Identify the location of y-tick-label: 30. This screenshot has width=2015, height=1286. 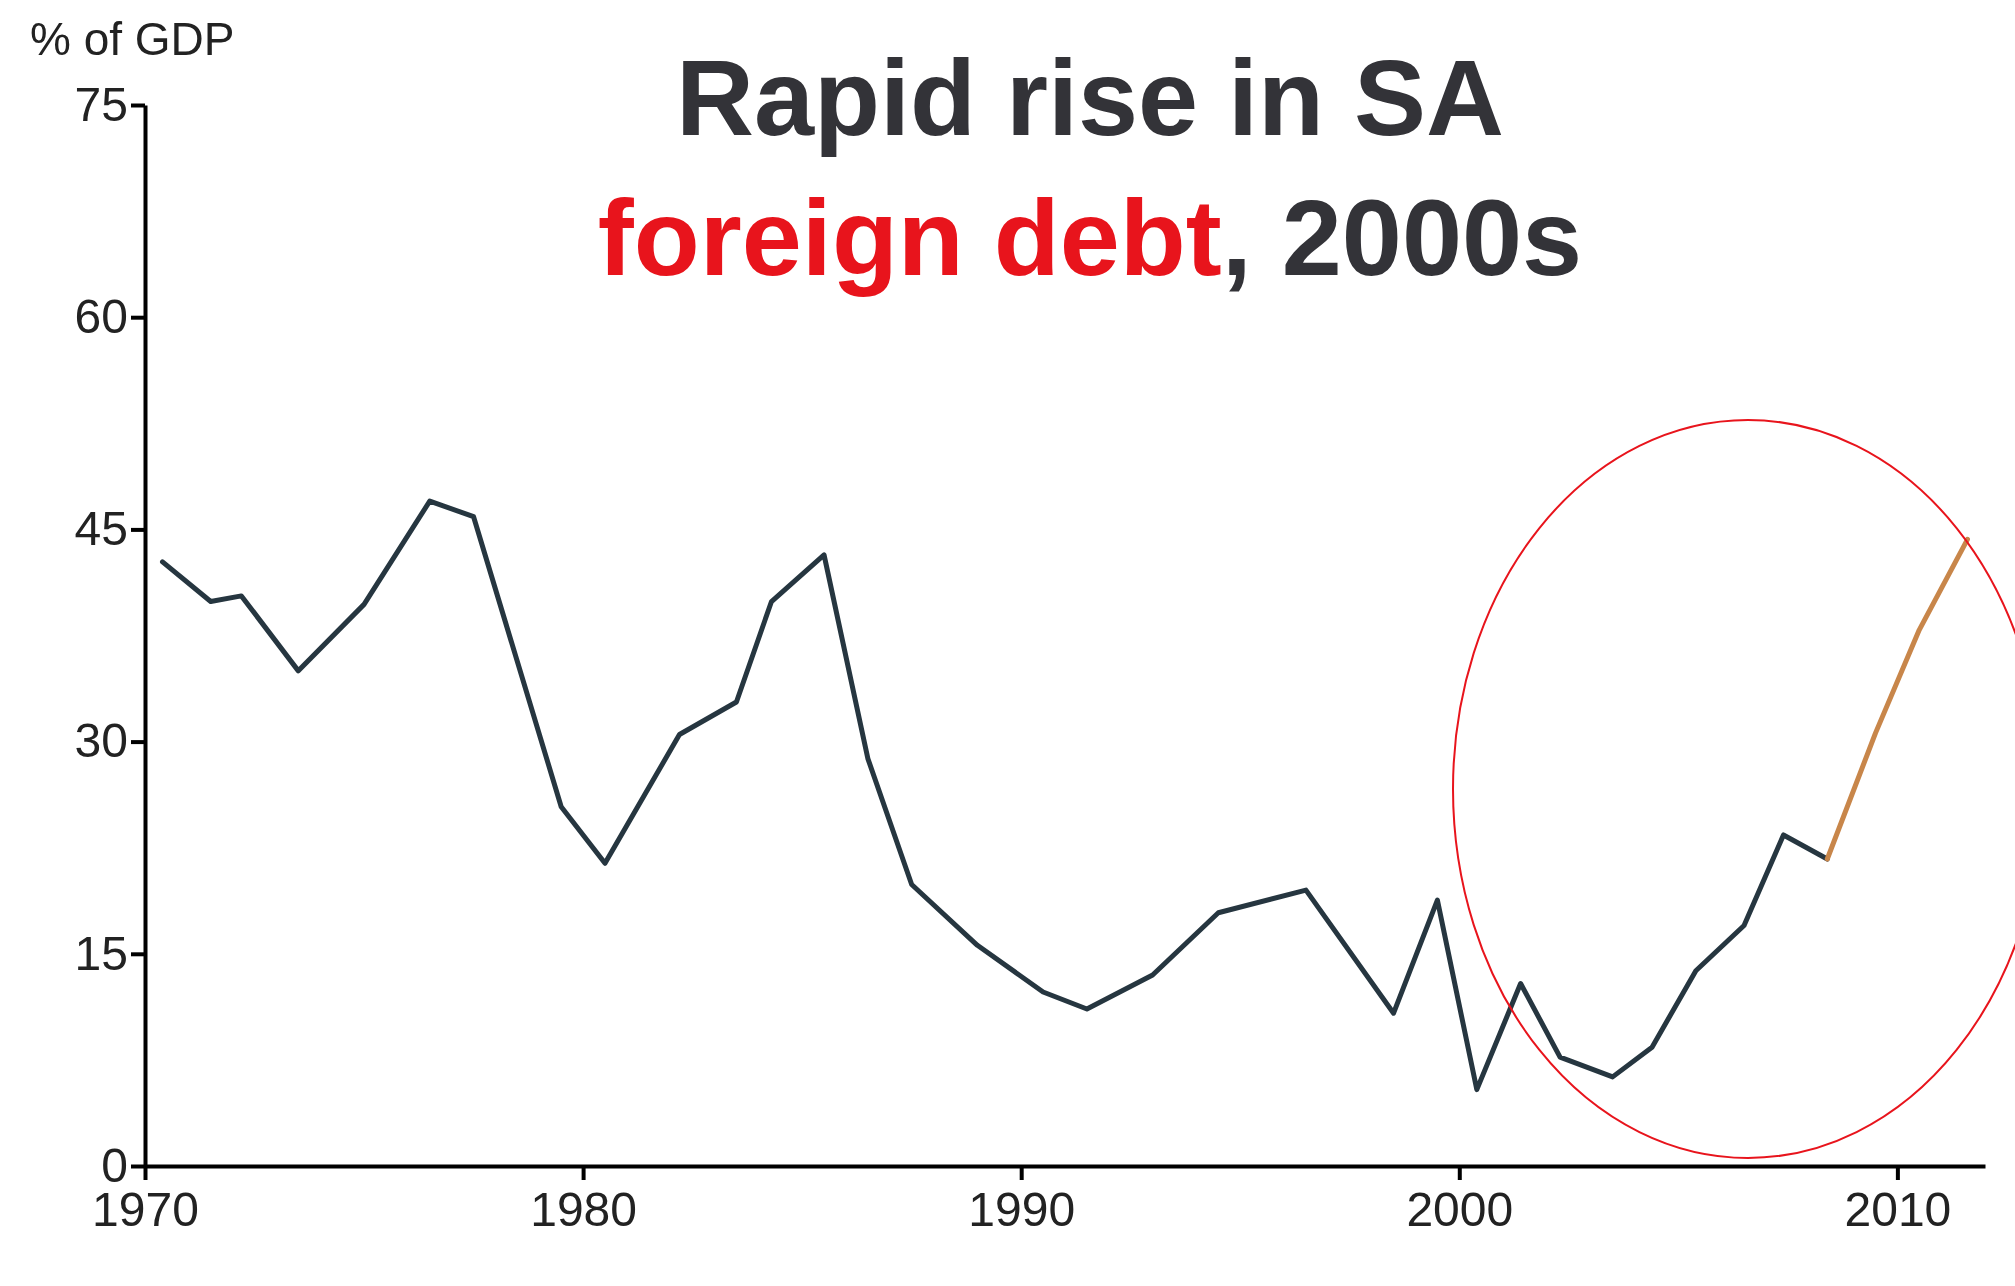
(101, 741).